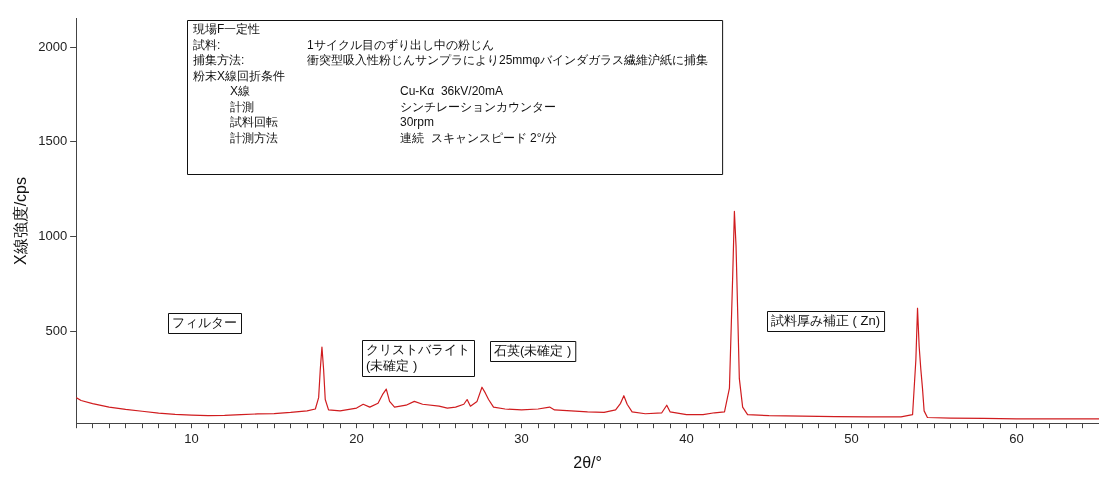 The height and width of the screenshot is (485, 1107). Describe the element at coordinates (533, 350) in the screenshot. I see `annotation: 石英(未確定 )` at that location.